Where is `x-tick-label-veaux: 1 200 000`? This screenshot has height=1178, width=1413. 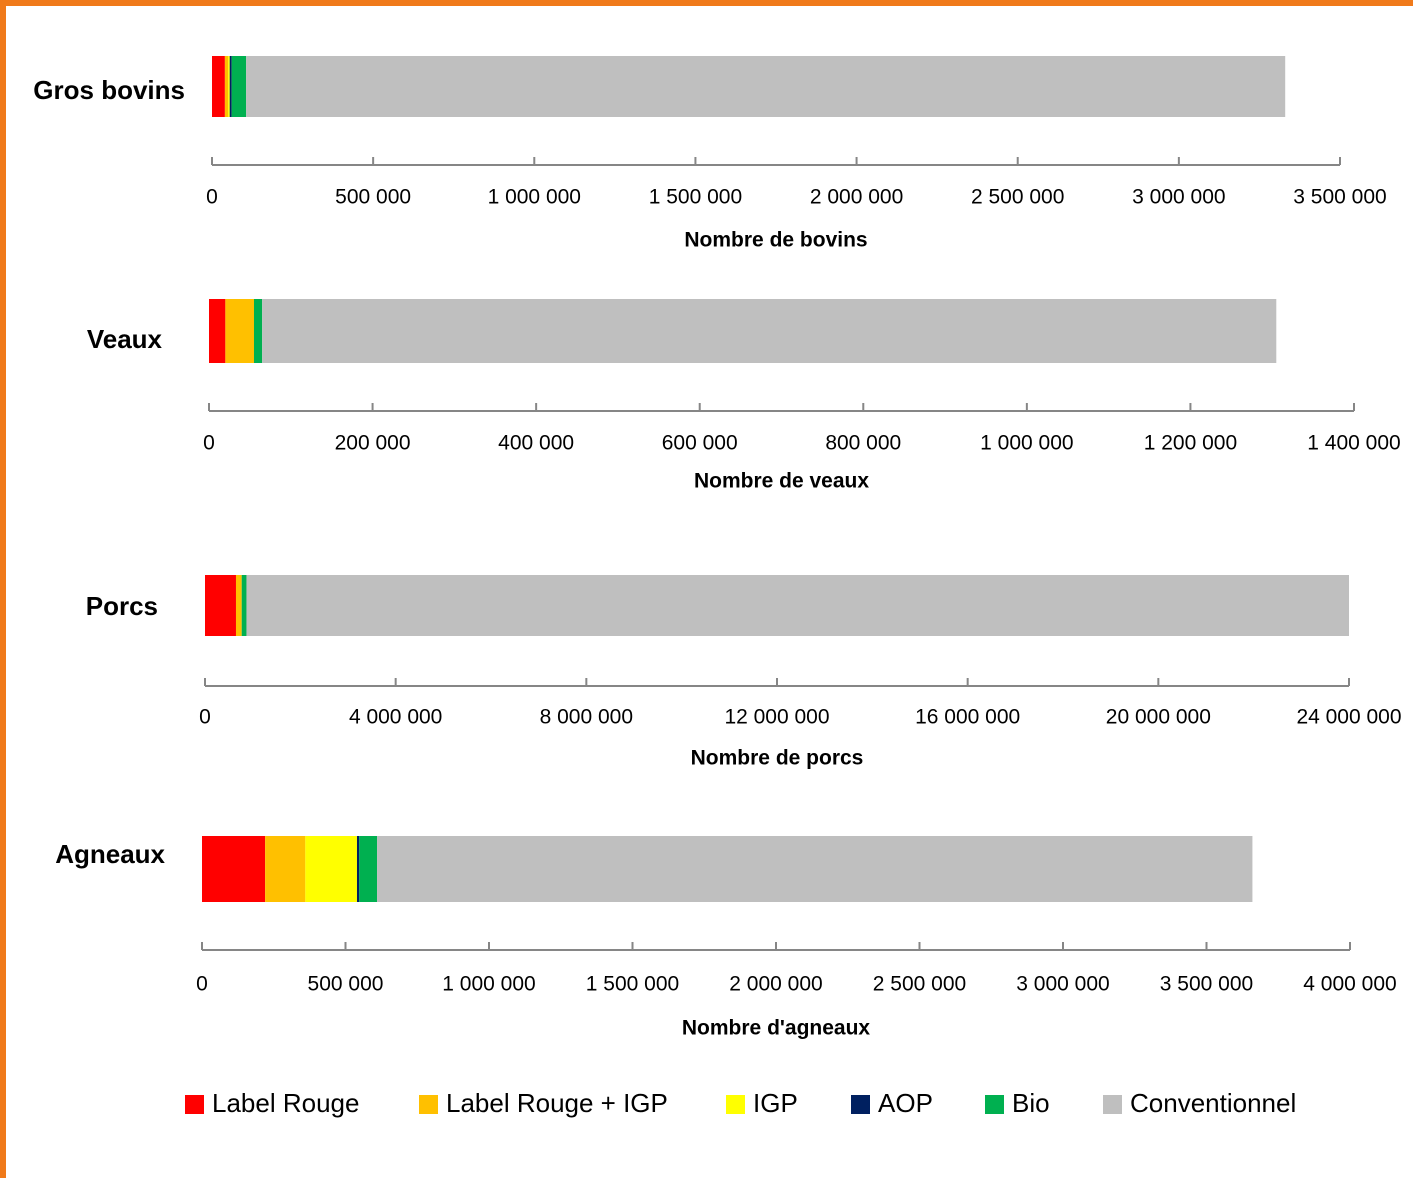
x-tick-label-veaux: 1 200 000 is located at coordinates (1190, 443).